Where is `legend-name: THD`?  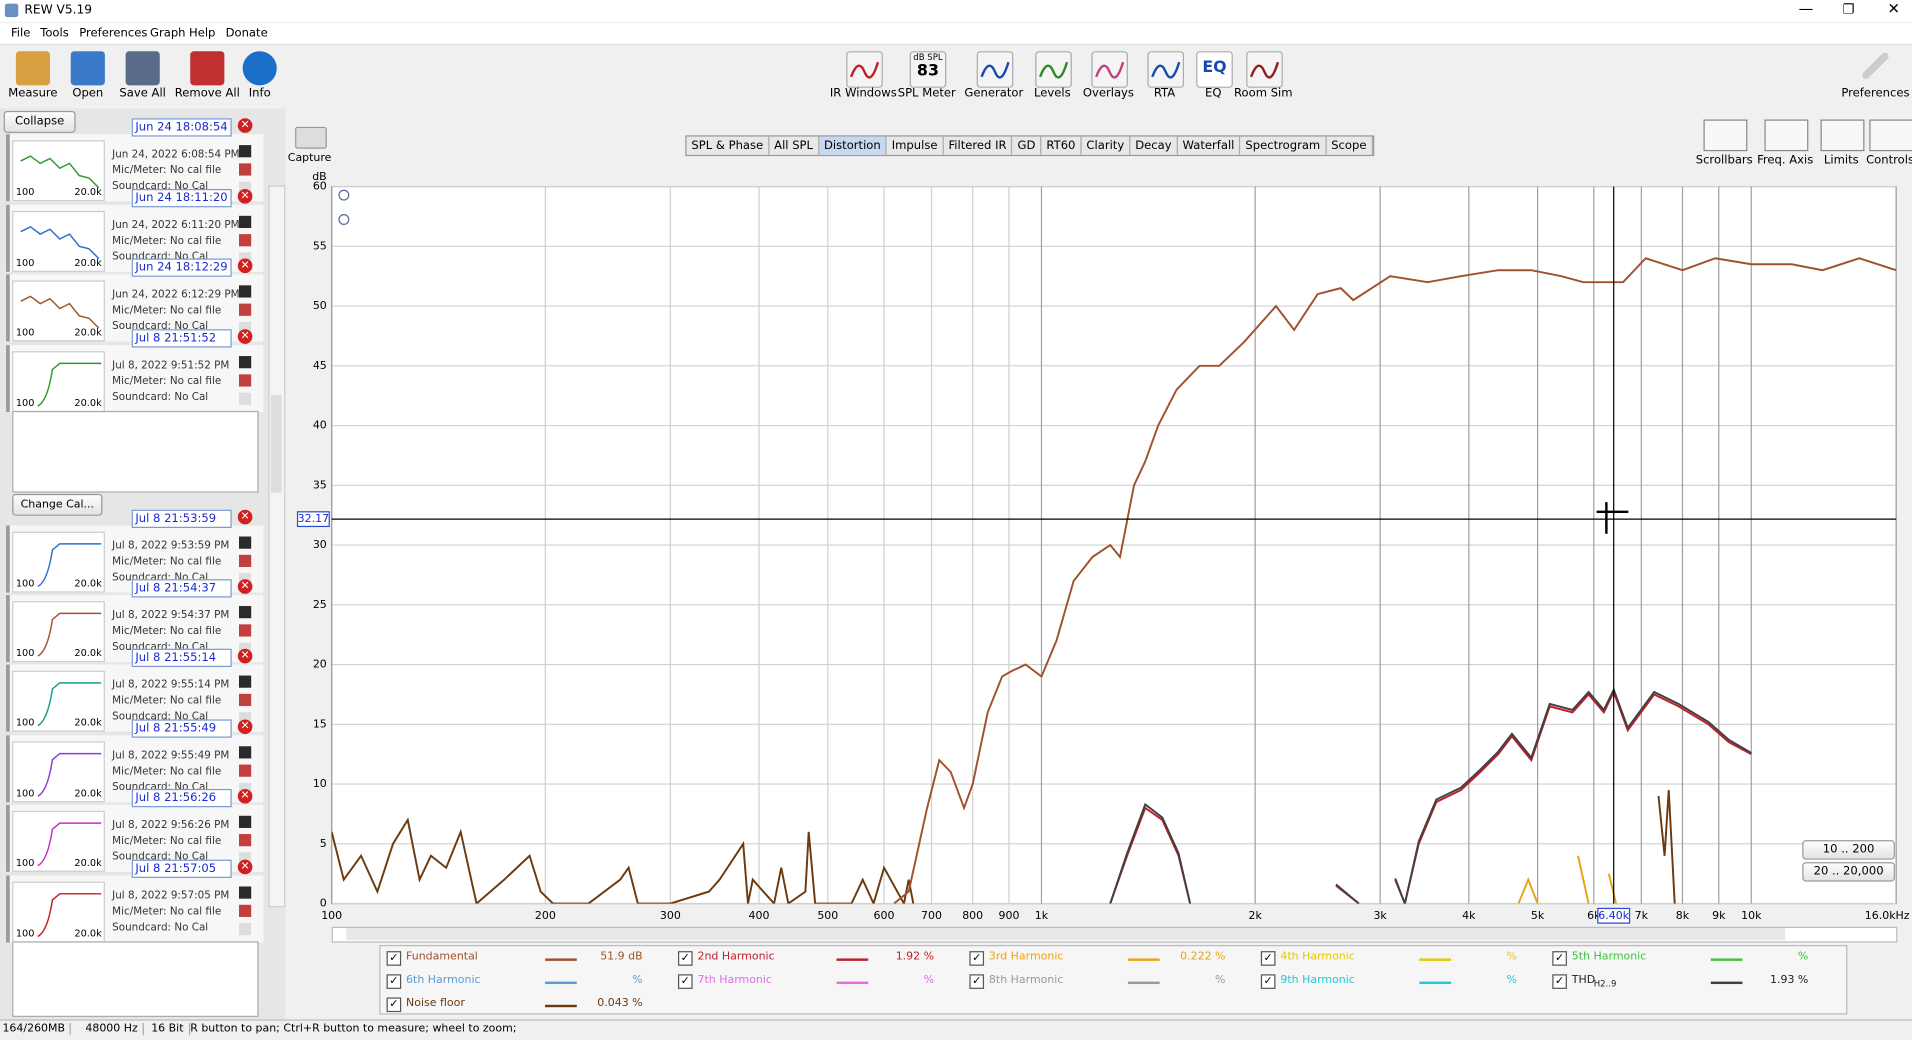 legend-name: THD is located at coordinates (1583, 980).